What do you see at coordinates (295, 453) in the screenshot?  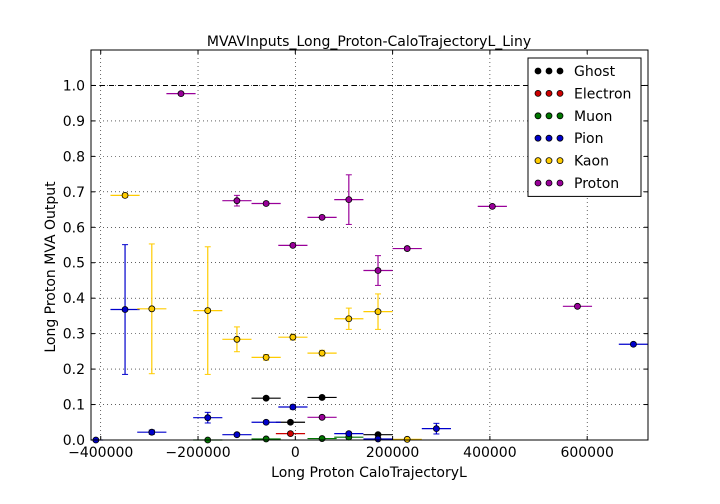 I see `x-tick-label: 0` at bounding box center [295, 453].